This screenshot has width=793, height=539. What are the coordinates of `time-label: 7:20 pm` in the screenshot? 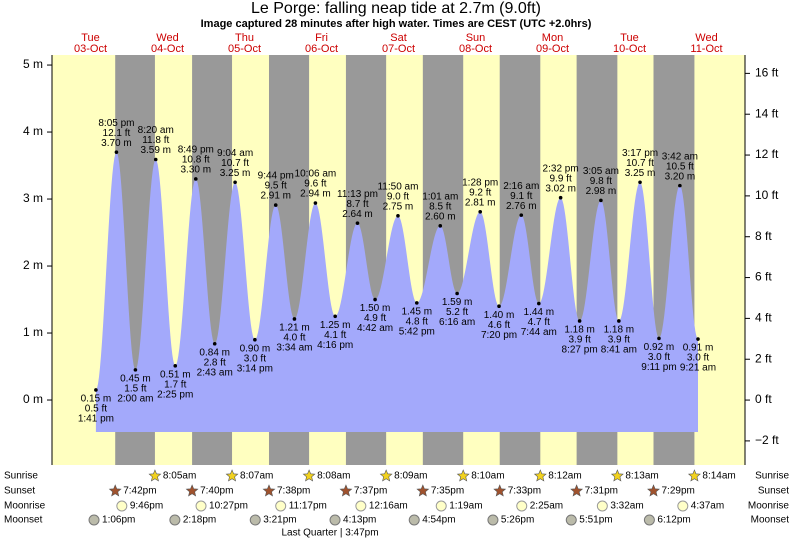 It's located at (499, 335).